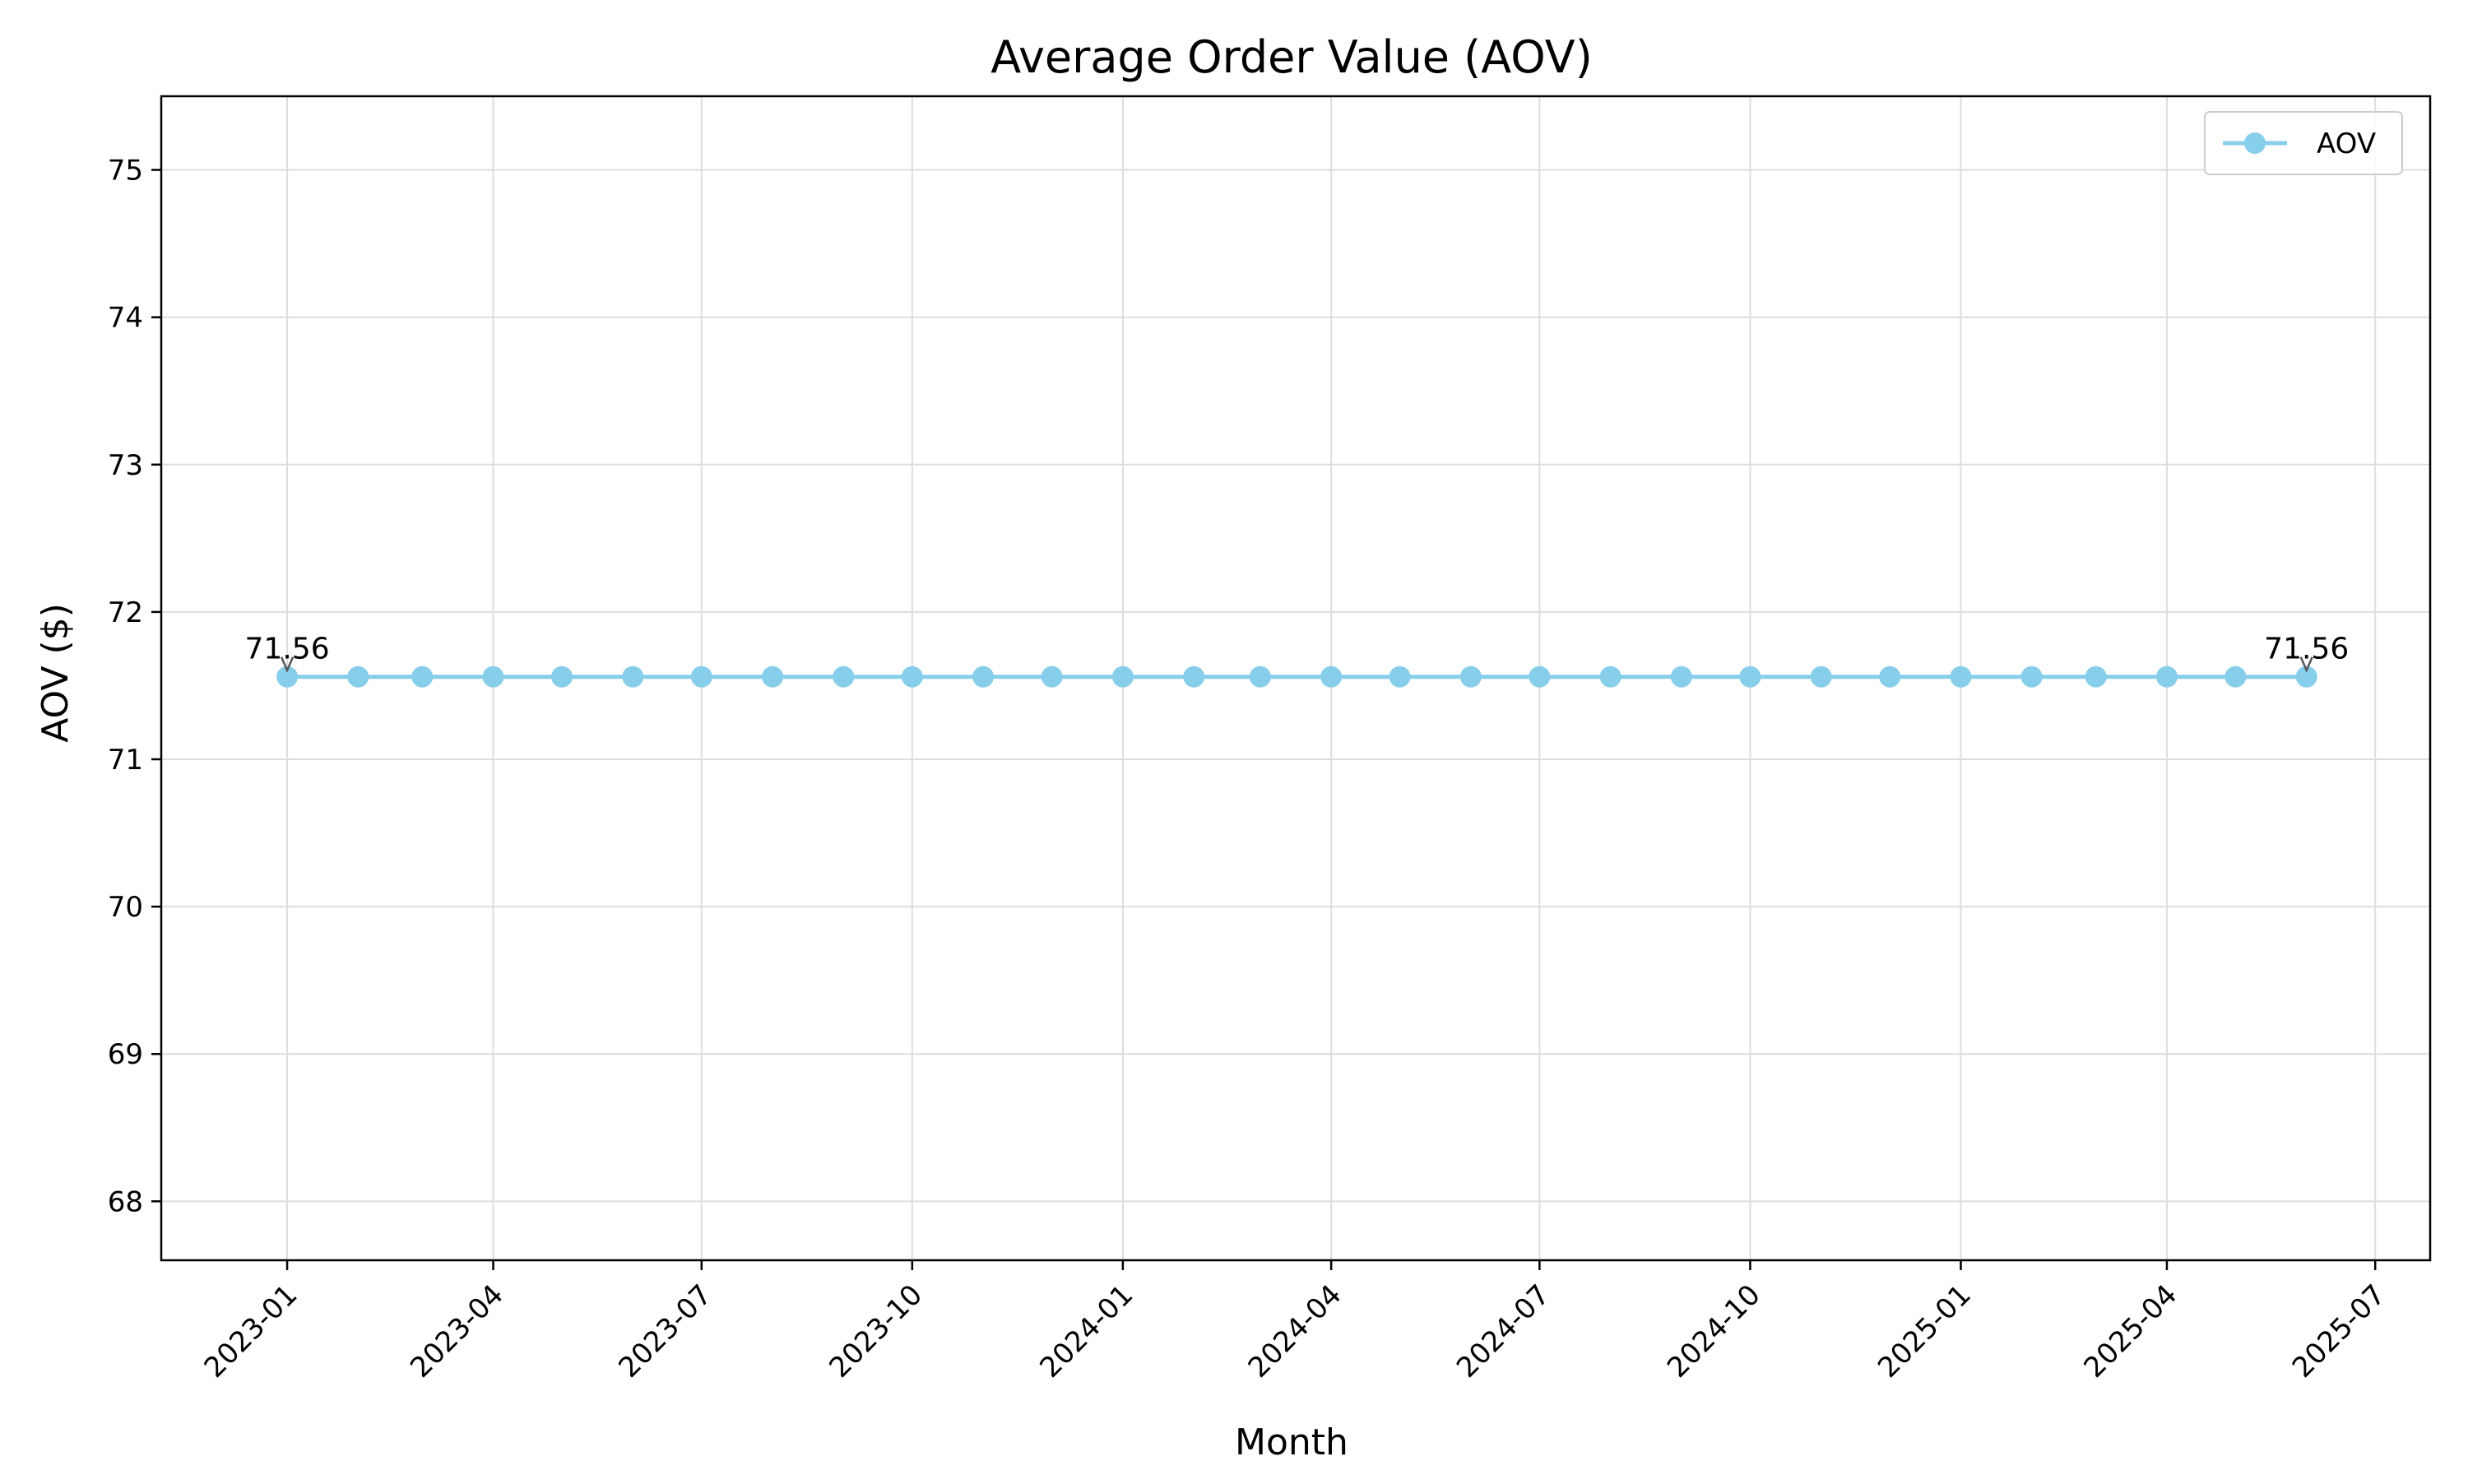  I want to click on legend: AOV, so click(2303, 143).